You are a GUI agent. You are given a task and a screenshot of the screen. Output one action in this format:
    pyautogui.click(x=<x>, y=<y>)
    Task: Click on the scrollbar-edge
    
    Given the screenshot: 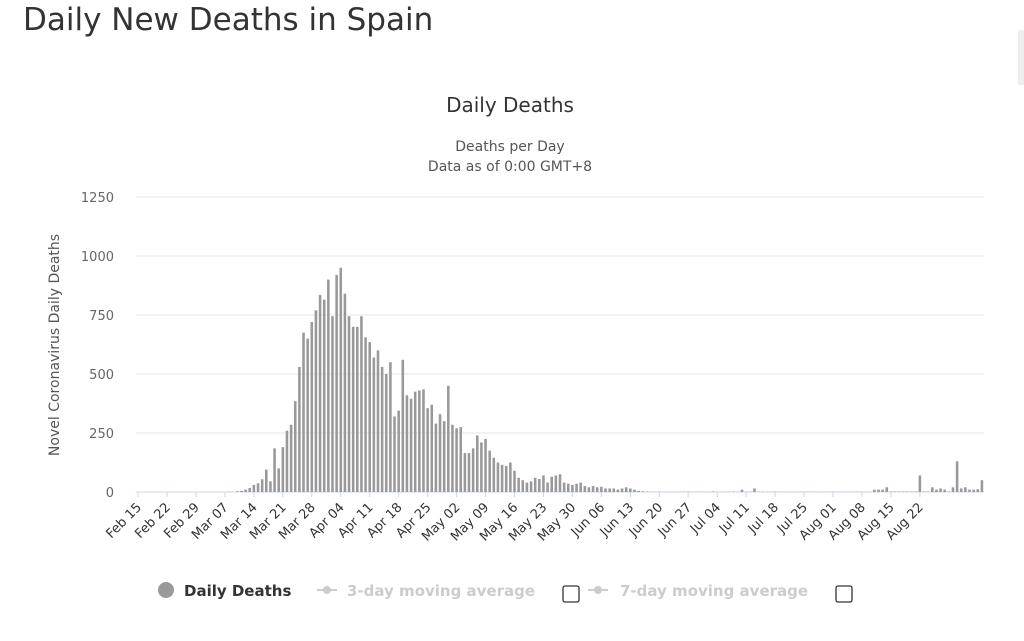 What is the action you would take?
    pyautogui.click(x=1021, y=57)
    